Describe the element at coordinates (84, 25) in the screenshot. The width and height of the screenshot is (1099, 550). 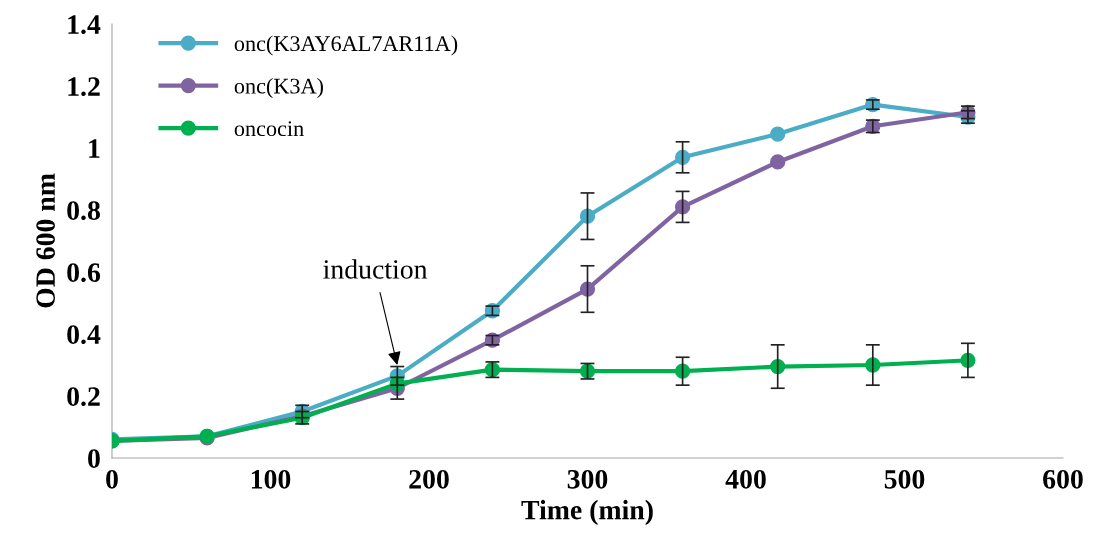
I see `y-tick-label: 1.4` at that location.